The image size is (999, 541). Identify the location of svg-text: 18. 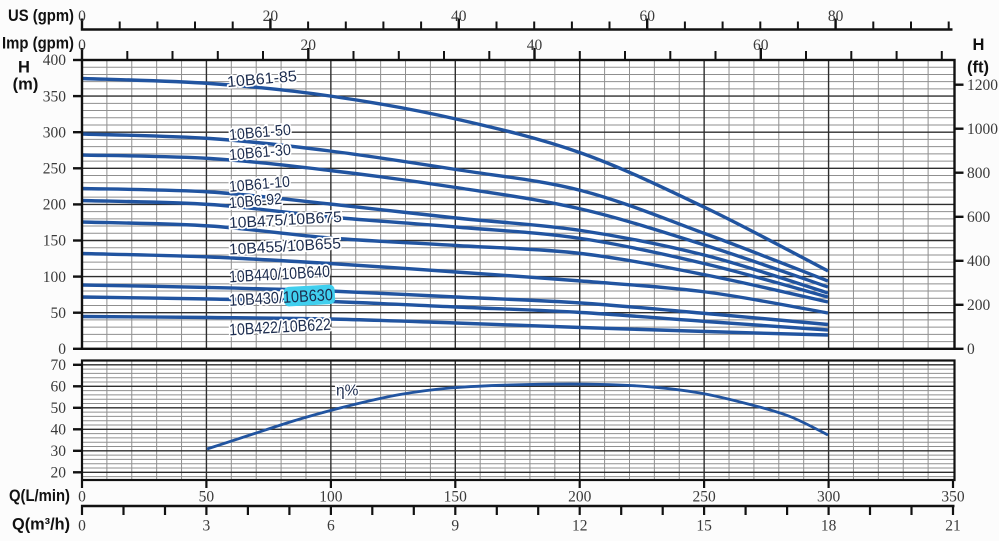
(829, 526).